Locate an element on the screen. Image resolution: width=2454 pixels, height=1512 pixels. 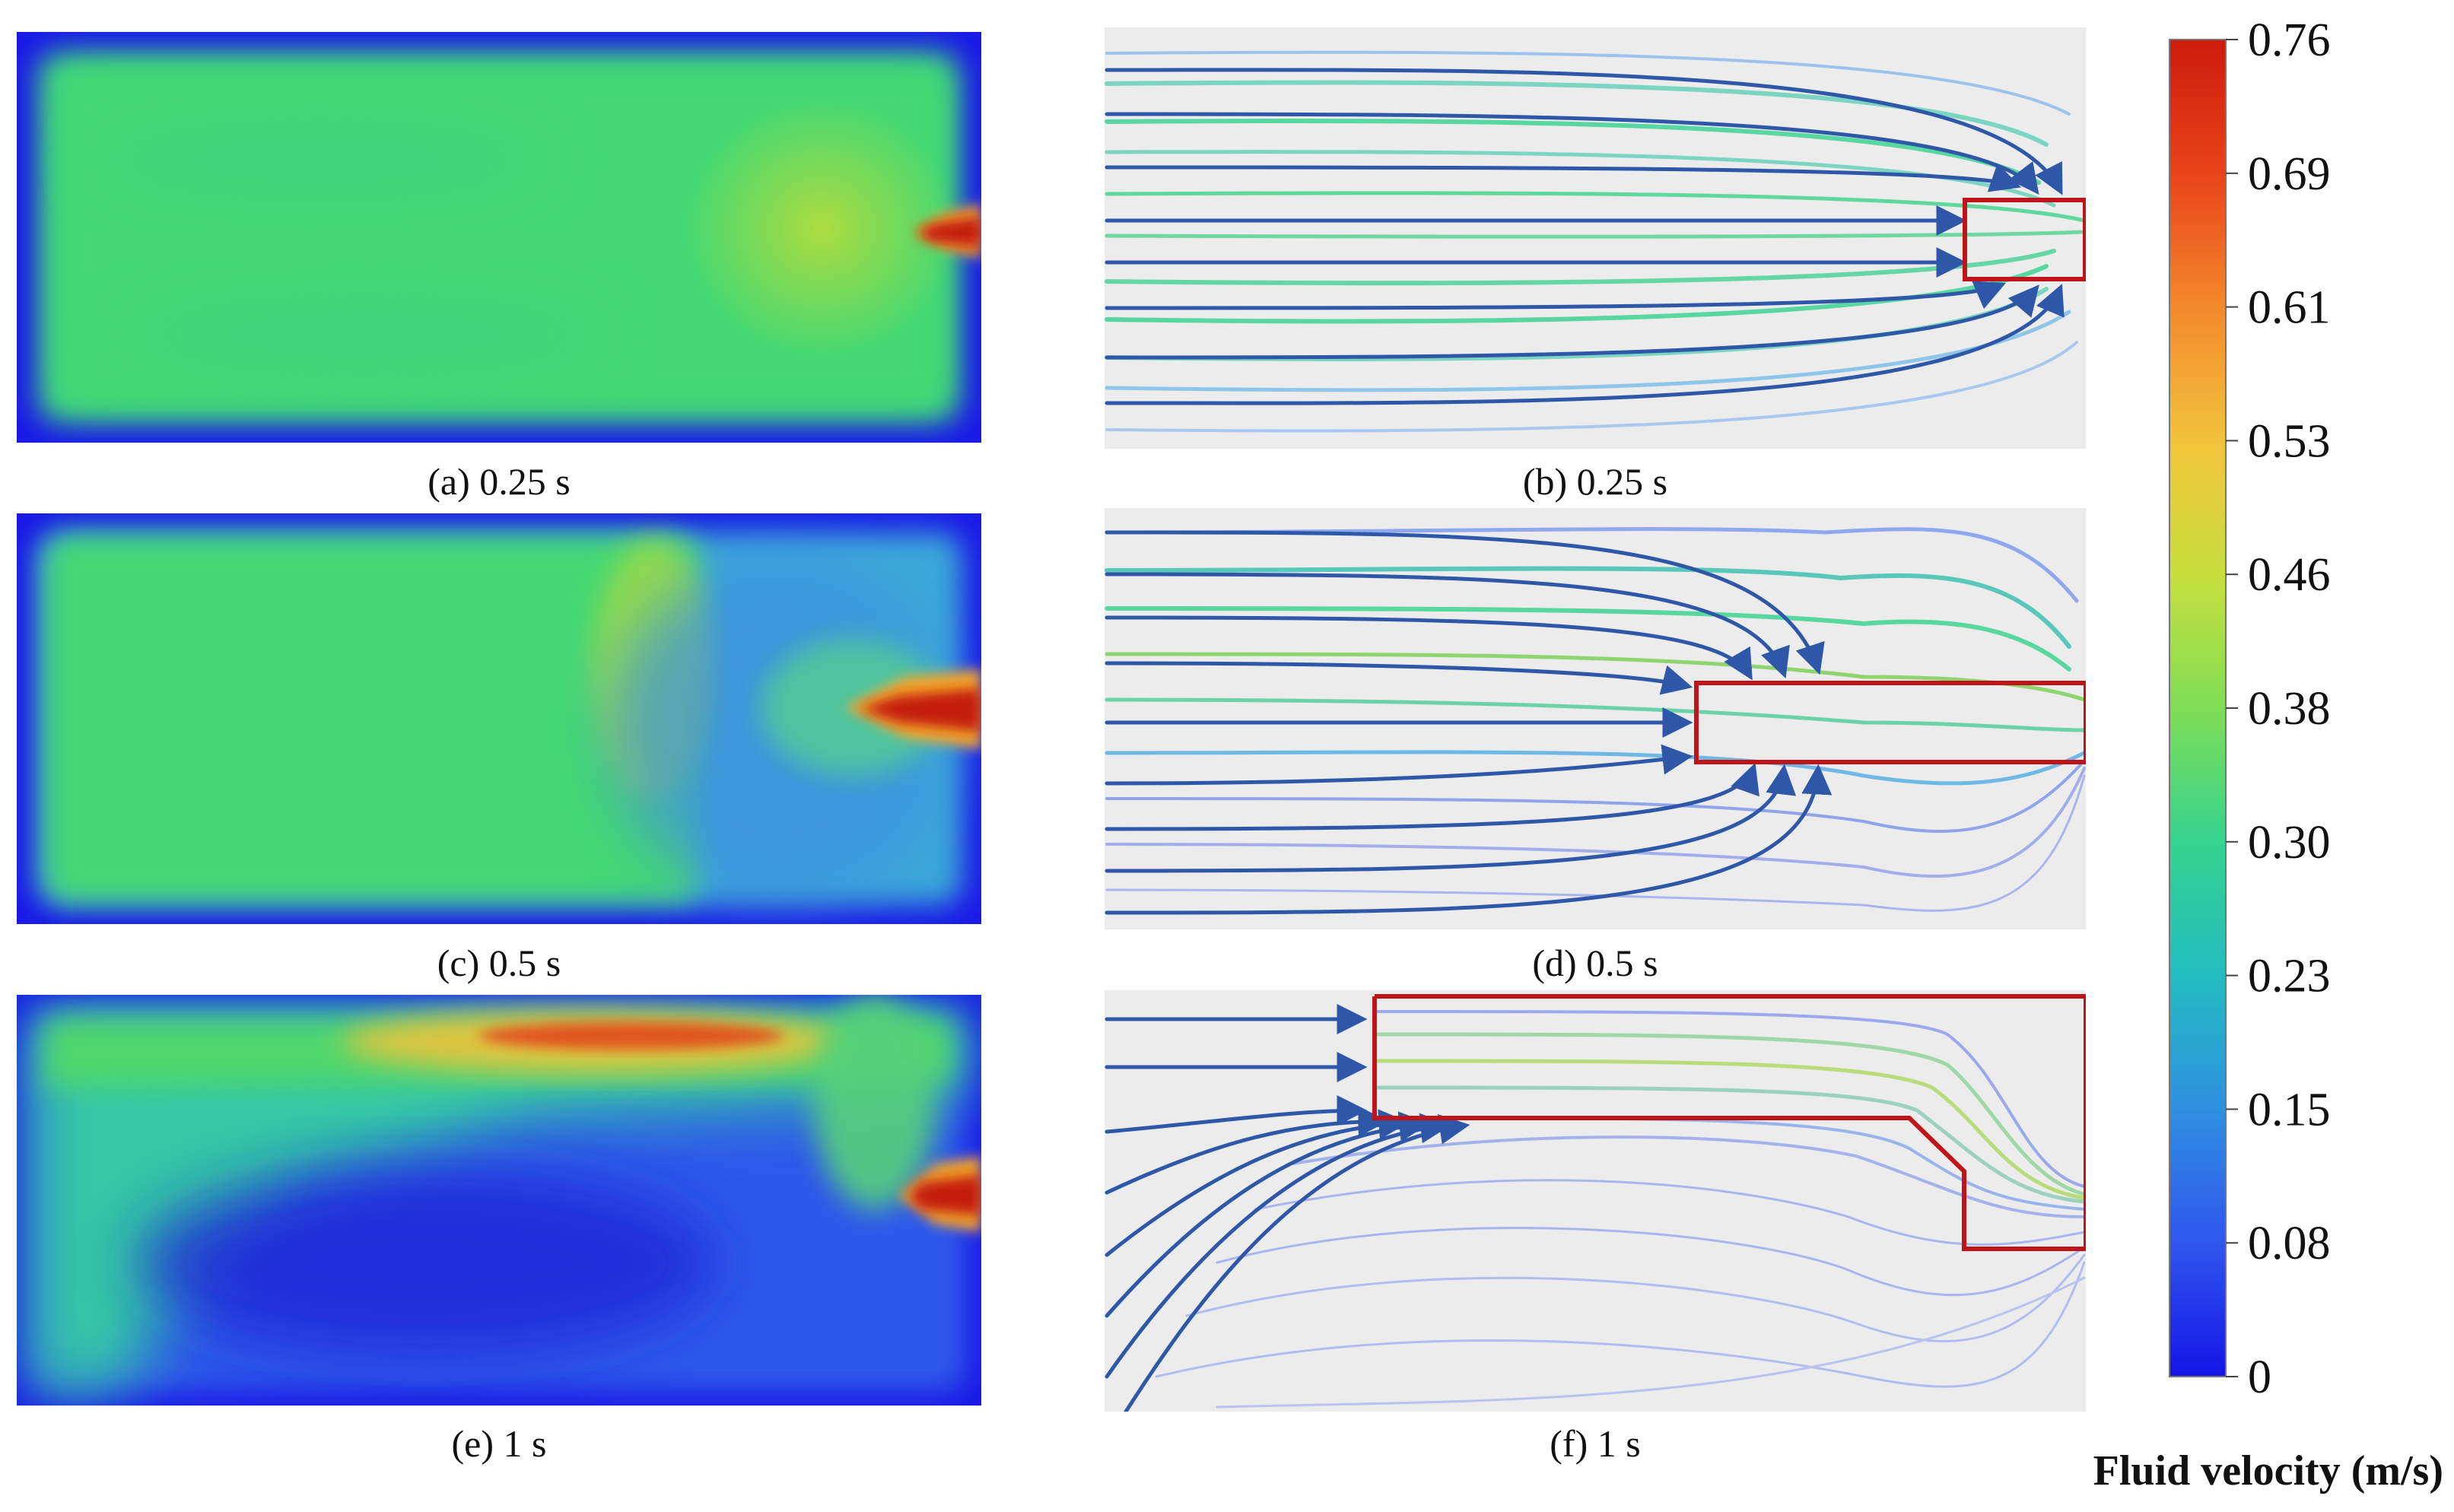
panel-d-streamlines is located at coordinates (1596, 718).